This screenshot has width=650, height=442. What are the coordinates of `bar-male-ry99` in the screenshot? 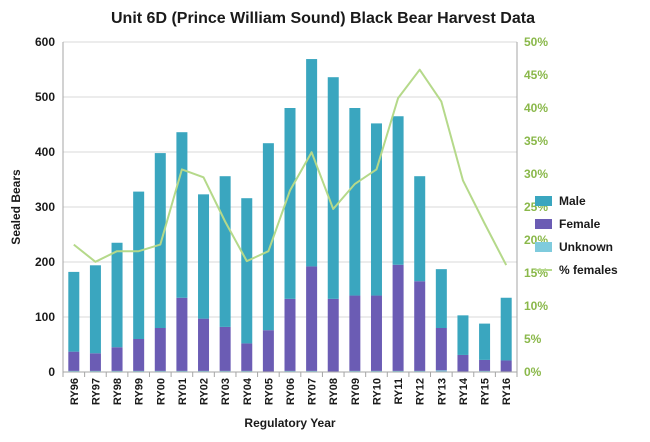 It's located at (139, 265).